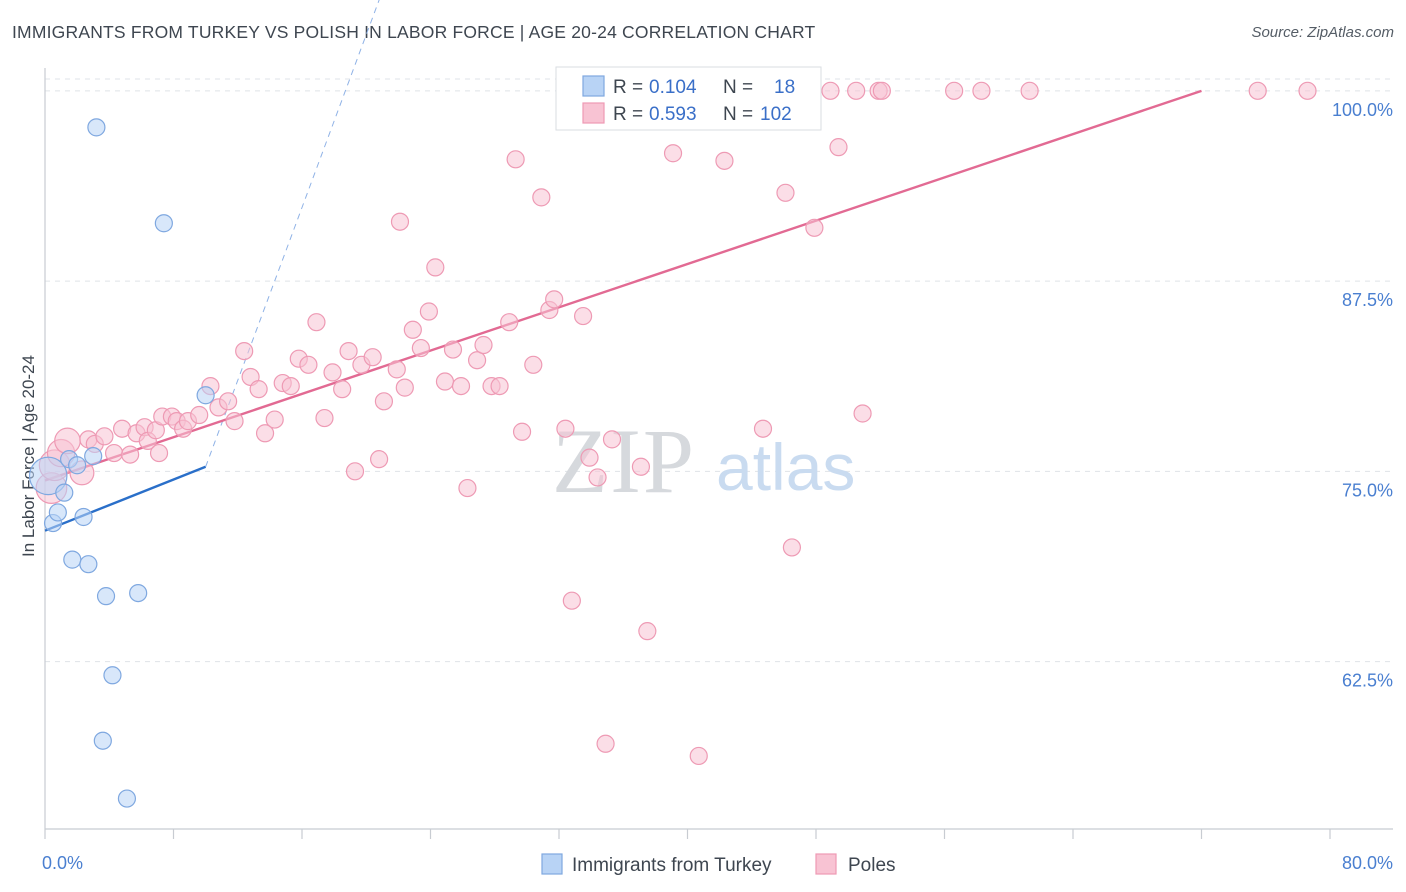 This screenshot has height=892, width=1406. I want to click on y-tick-label: 100.0%, so click(1362, 110).